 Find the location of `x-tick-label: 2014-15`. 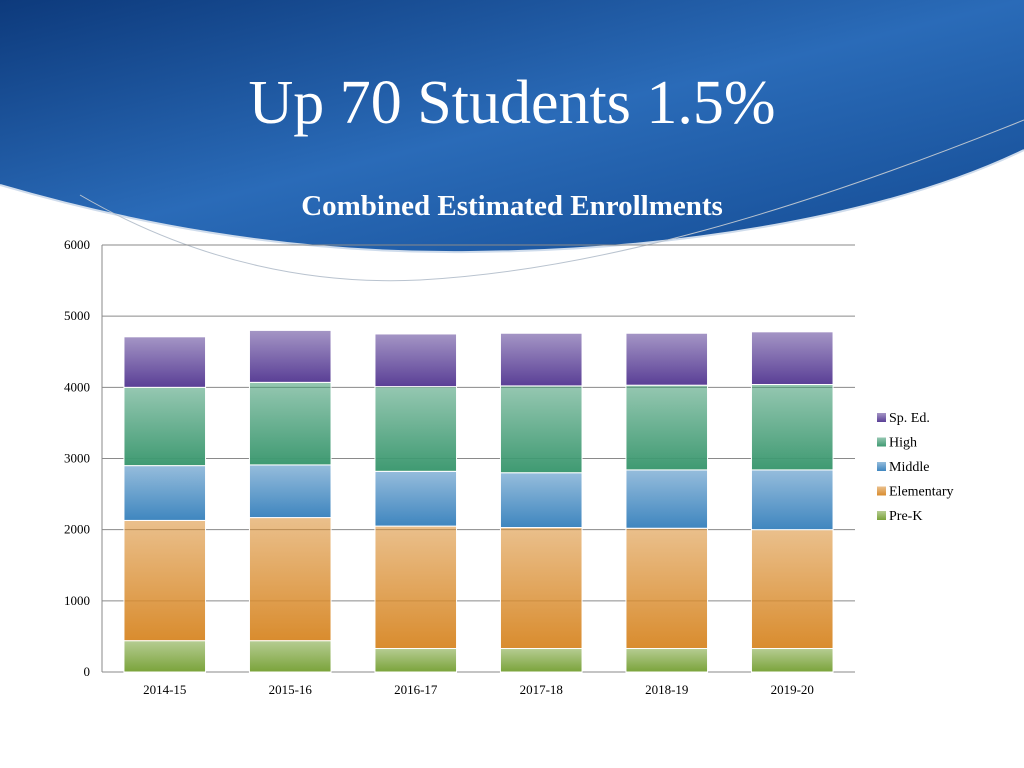

x-tick-label: 2014-15 is located at coordinates (164, 689).